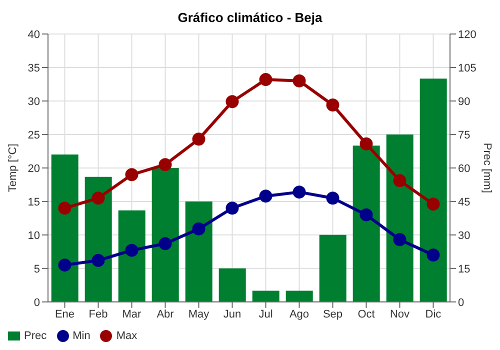 The height and width of the screenshot is (350, 500). Describe the element at coordinates (232, 314) in the screenshot. I see `x-tick-label: Jun` at that location.